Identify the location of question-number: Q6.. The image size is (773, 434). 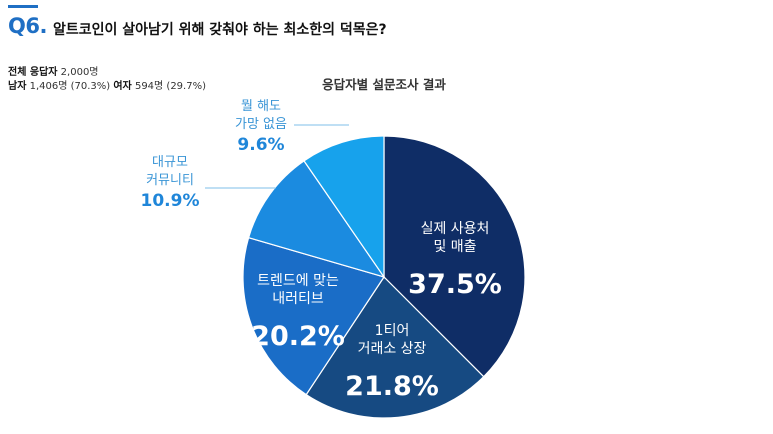
(27, 26).